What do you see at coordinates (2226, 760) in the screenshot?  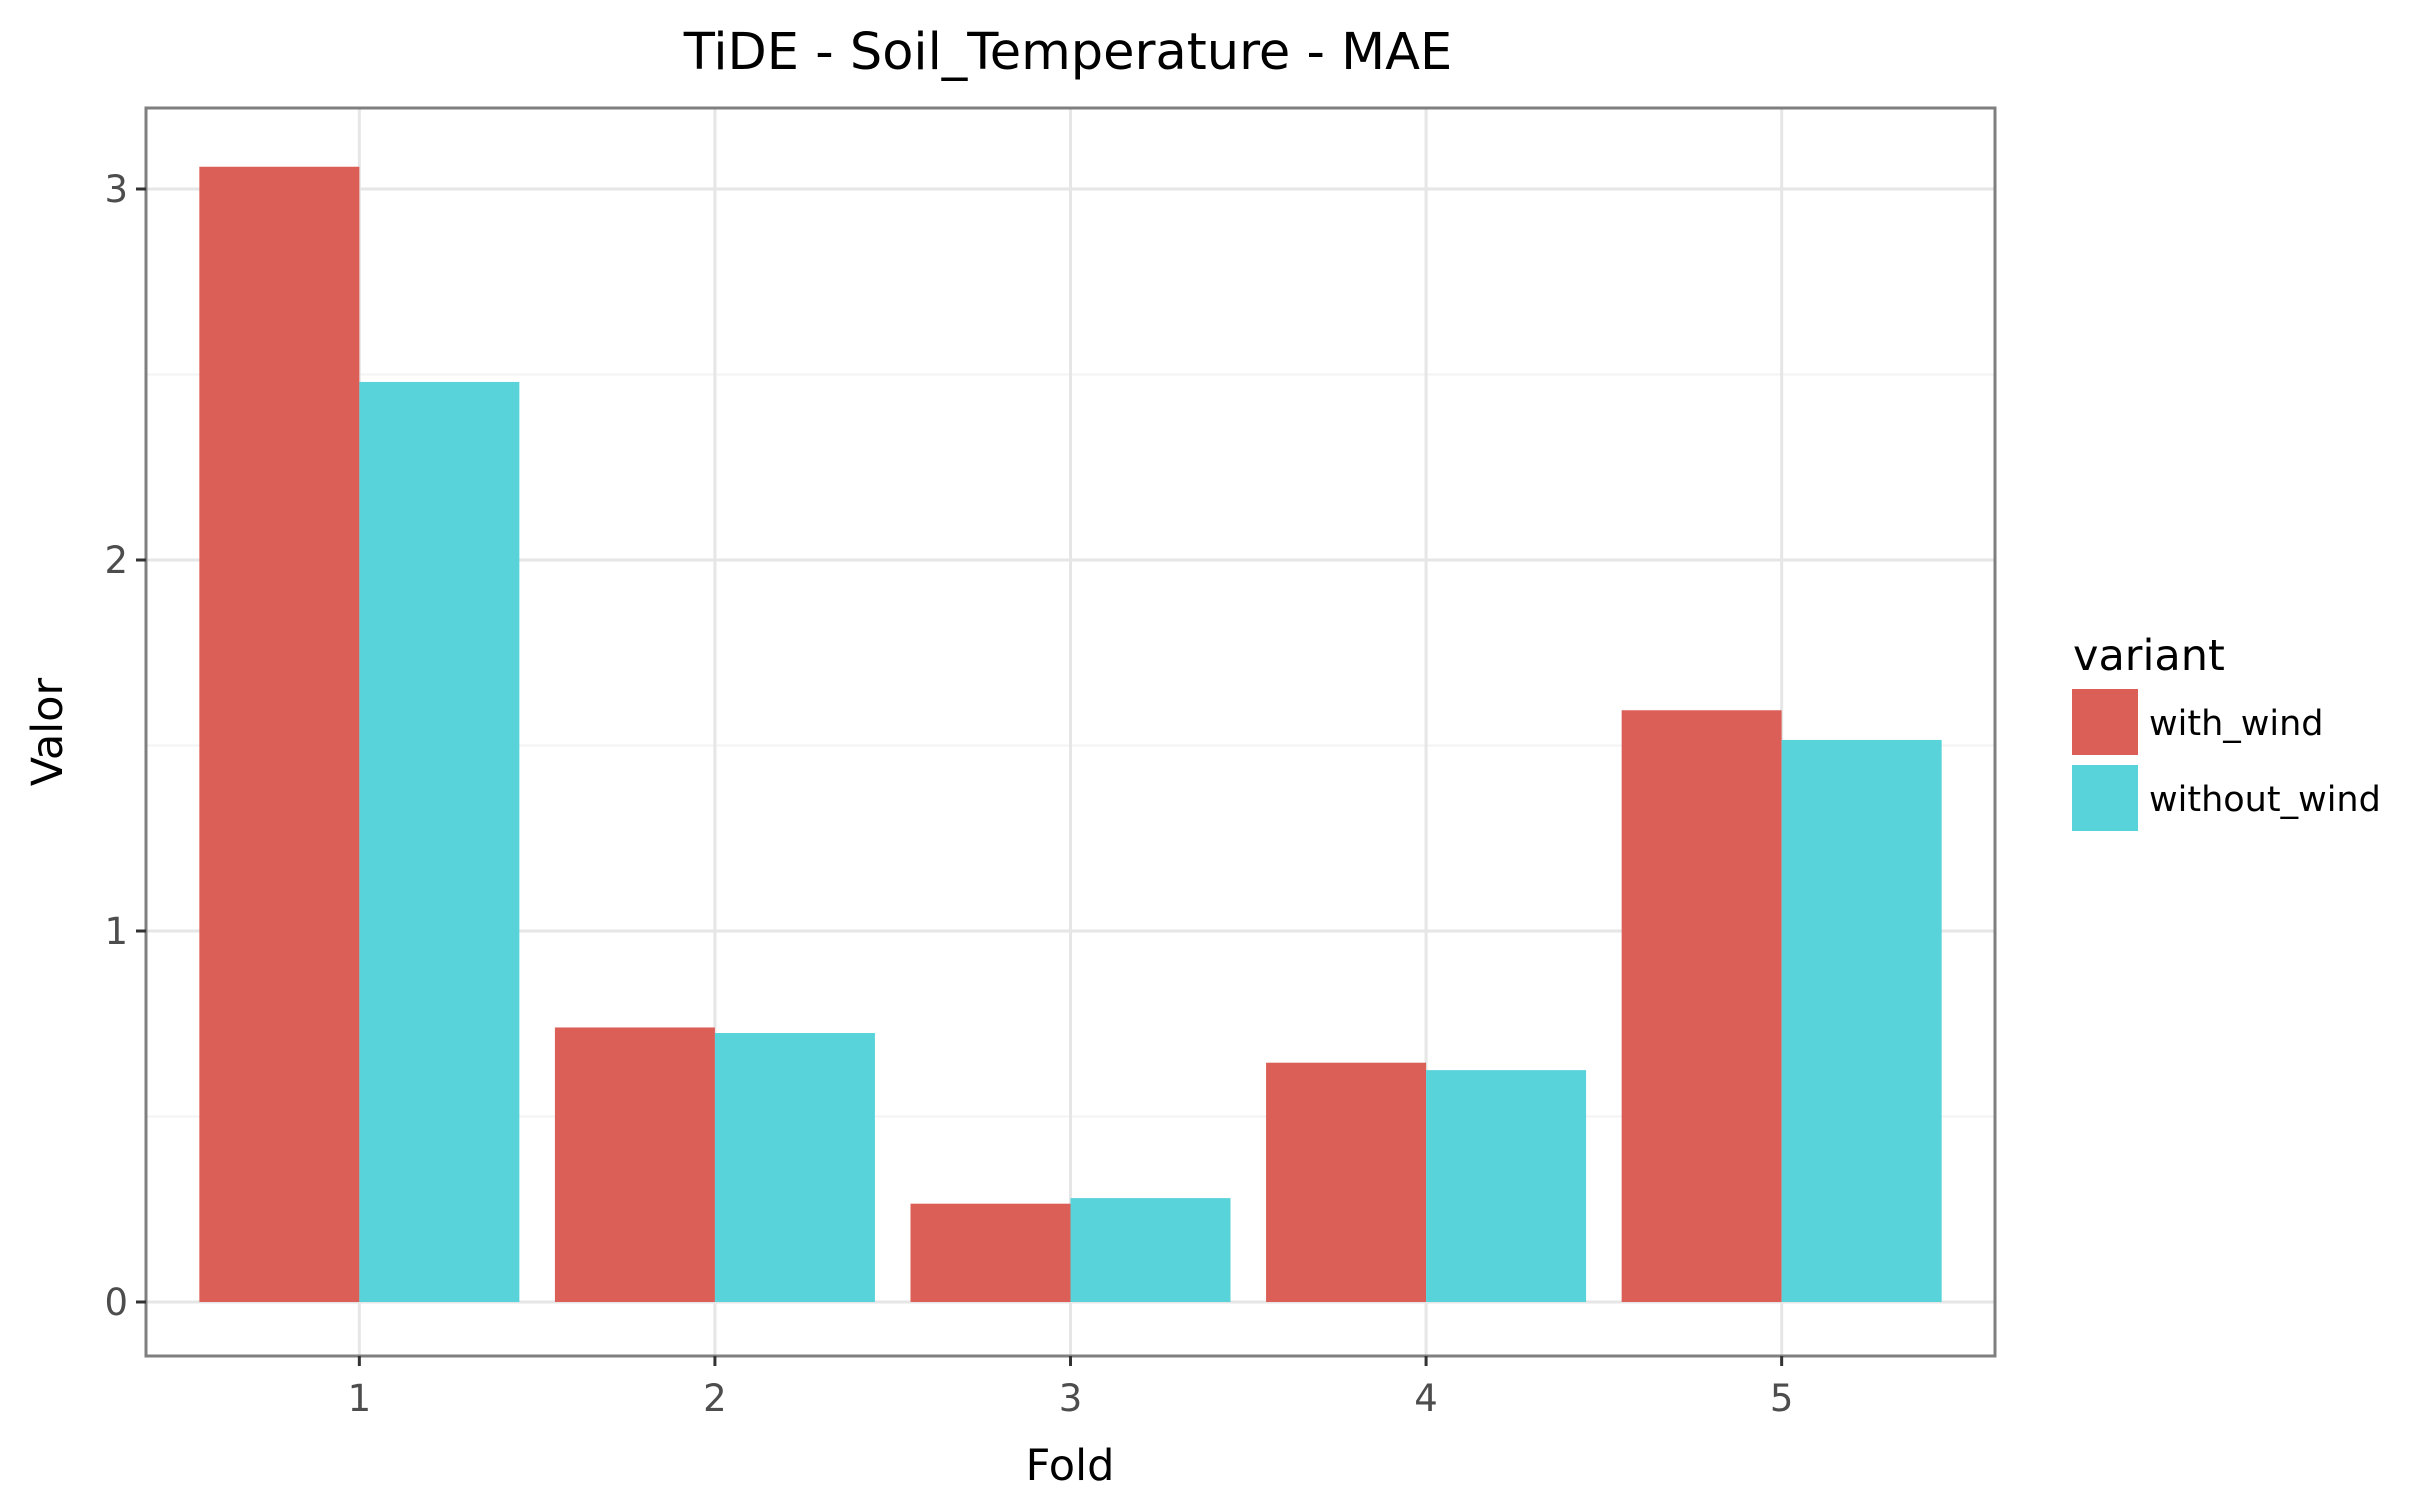 I see `legend-items: with_wind without_wind` at bounding box center [2226, 760].